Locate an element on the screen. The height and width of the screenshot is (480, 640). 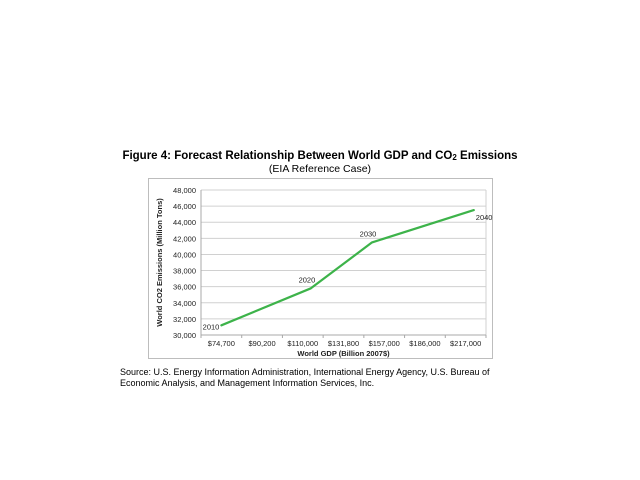
y-tick-label: 30,000 is located at coordinates (184, 335).